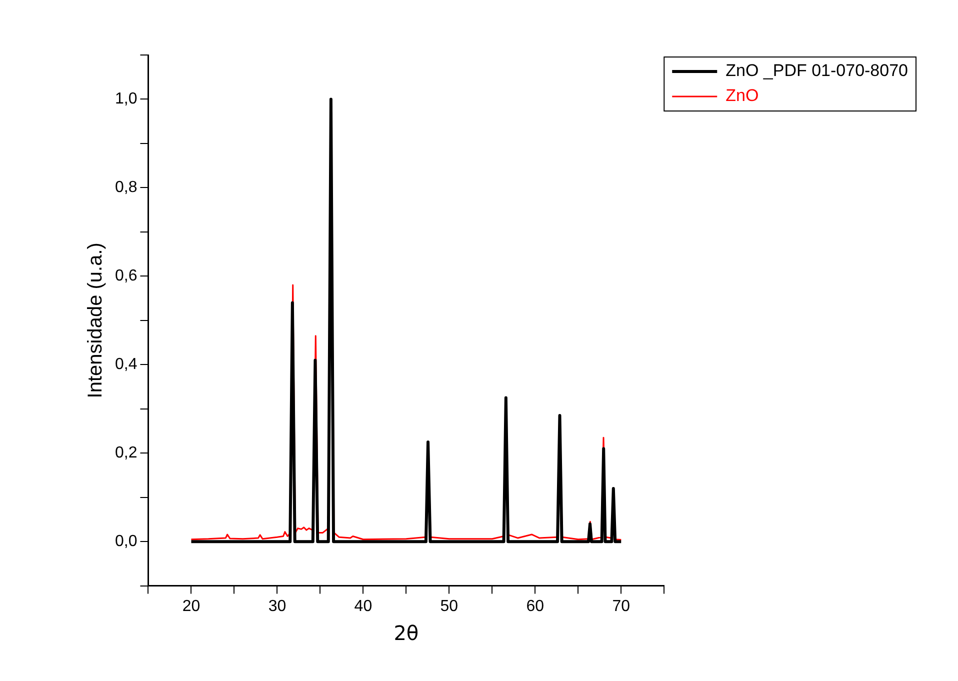  What do you see at coordinates (406, 633) in the screenshot?
I see `x-axis-title: 2θ` at bounding box center [406, 633].